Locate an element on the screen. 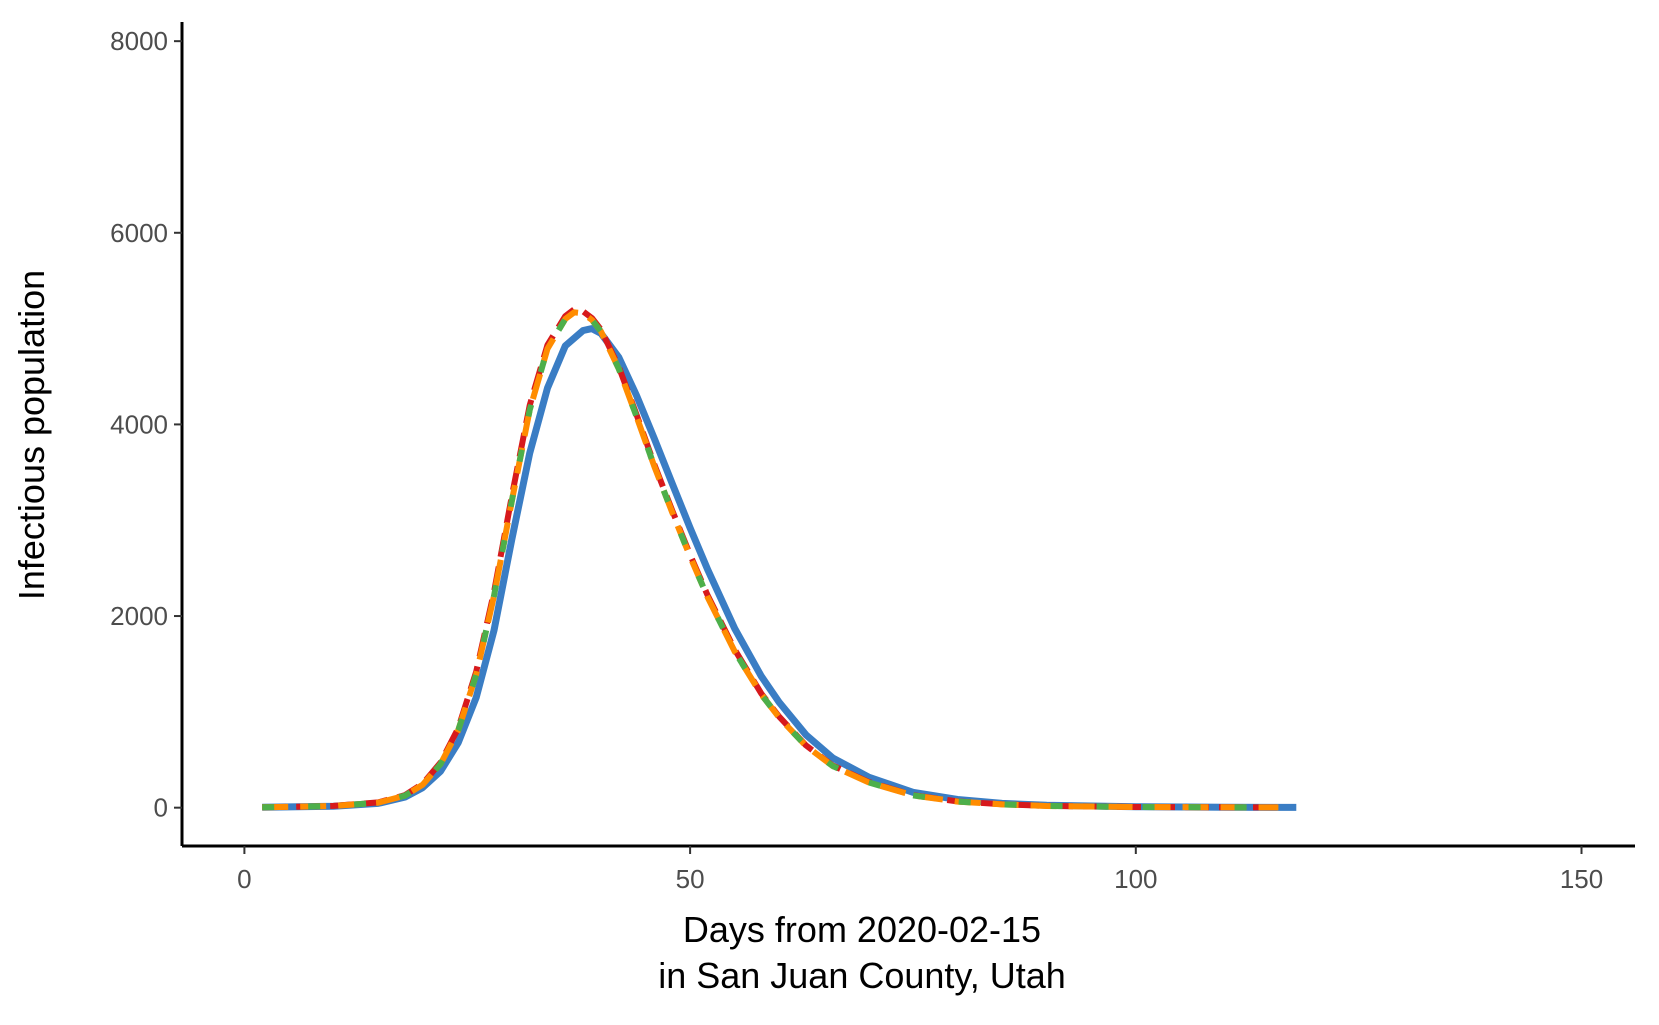 This screenshot has height=1025, width=1659. y-axis-ticks: 0 2000 4000 6000 8000 is located at coordinates (146, 424).